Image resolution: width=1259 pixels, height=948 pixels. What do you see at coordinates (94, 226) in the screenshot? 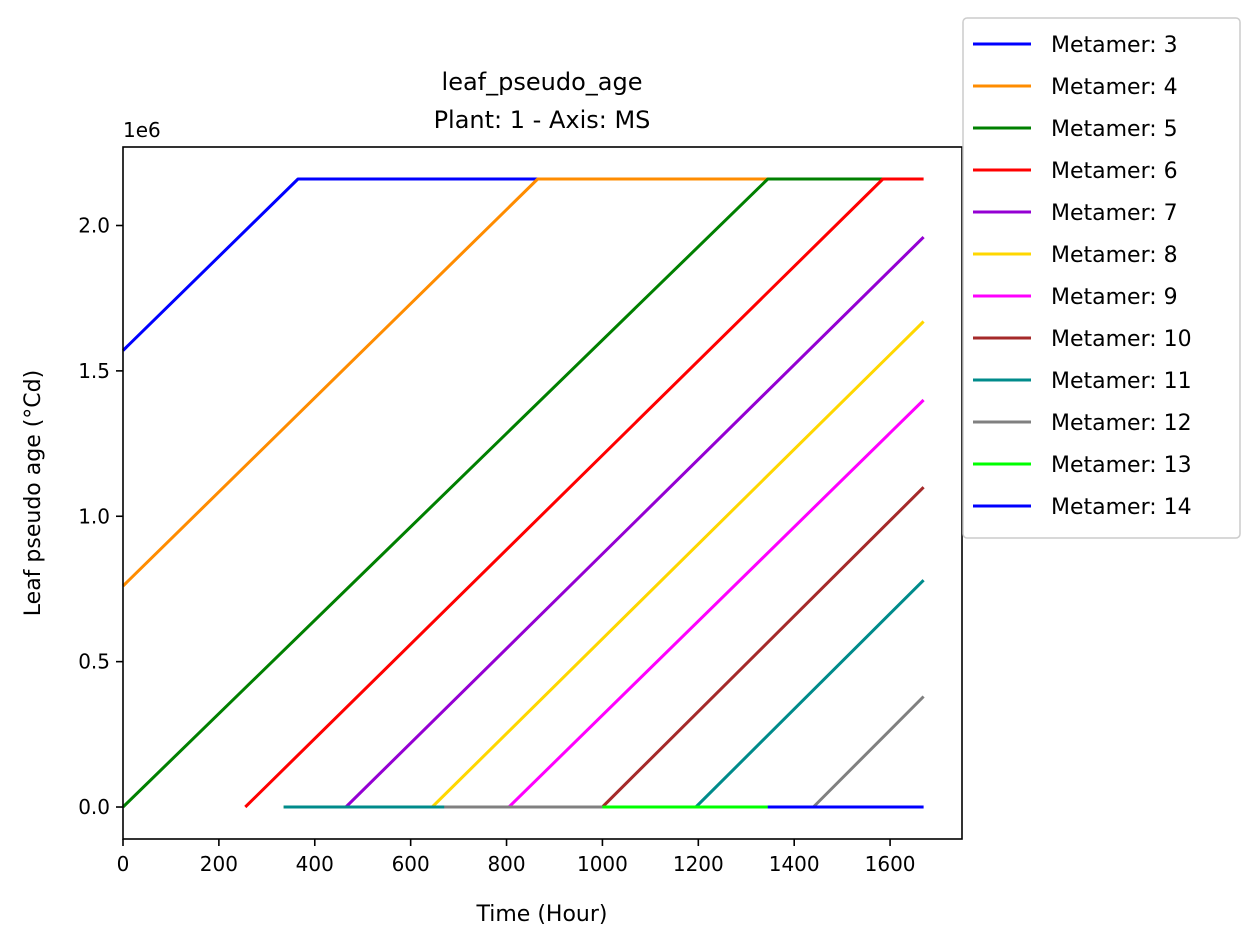
I see `y-tick-label: 2.0` at bounding box center [94, 226].